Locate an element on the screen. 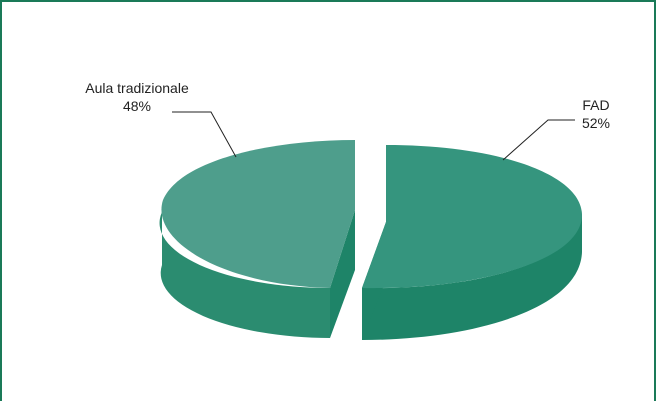 This screenshot has height=401, width=660. slice-side-fad is located at coordinates (472, 275).